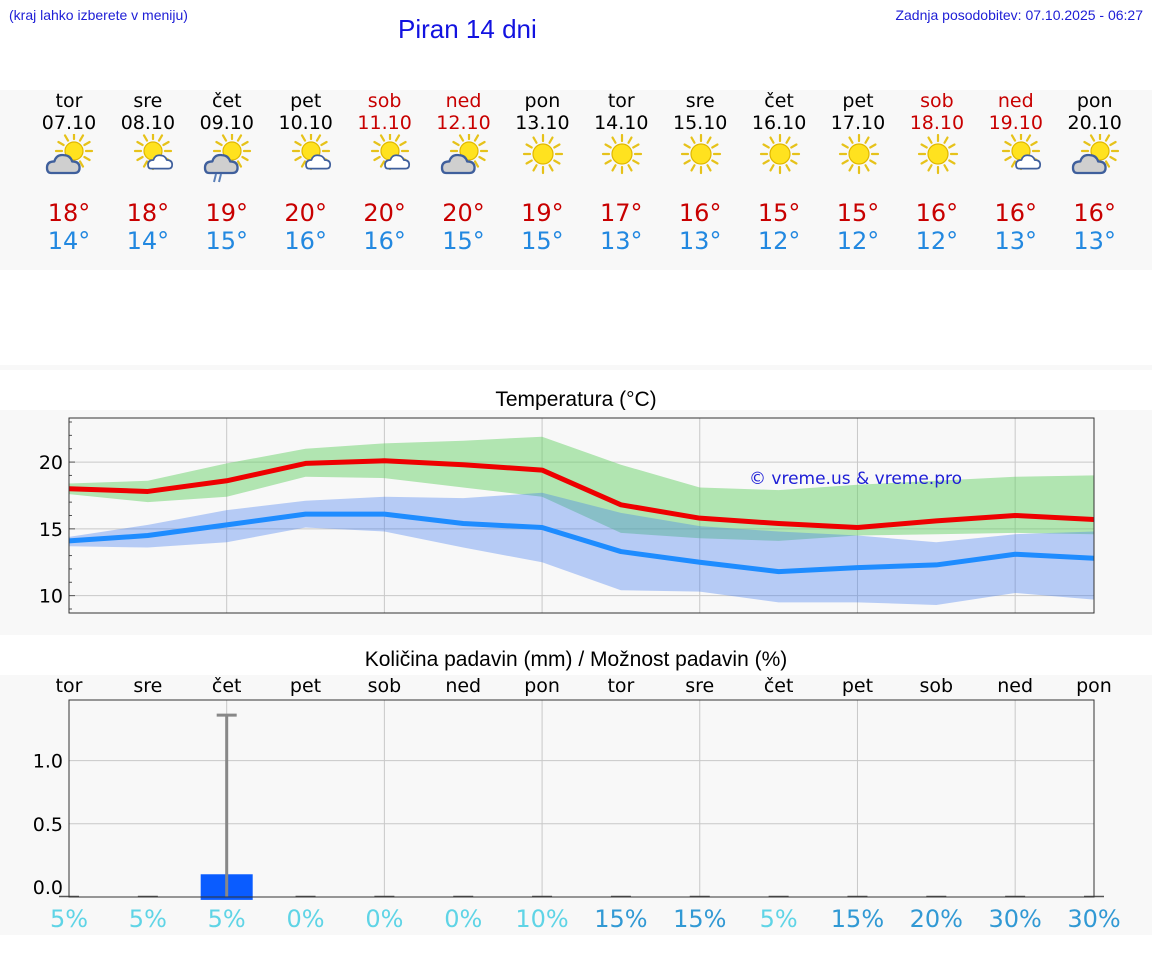 The image size is (1152, 975). Describe the element at coordinates (779, 123) in the screenshot. I see `day-date: 16.10` at that location.